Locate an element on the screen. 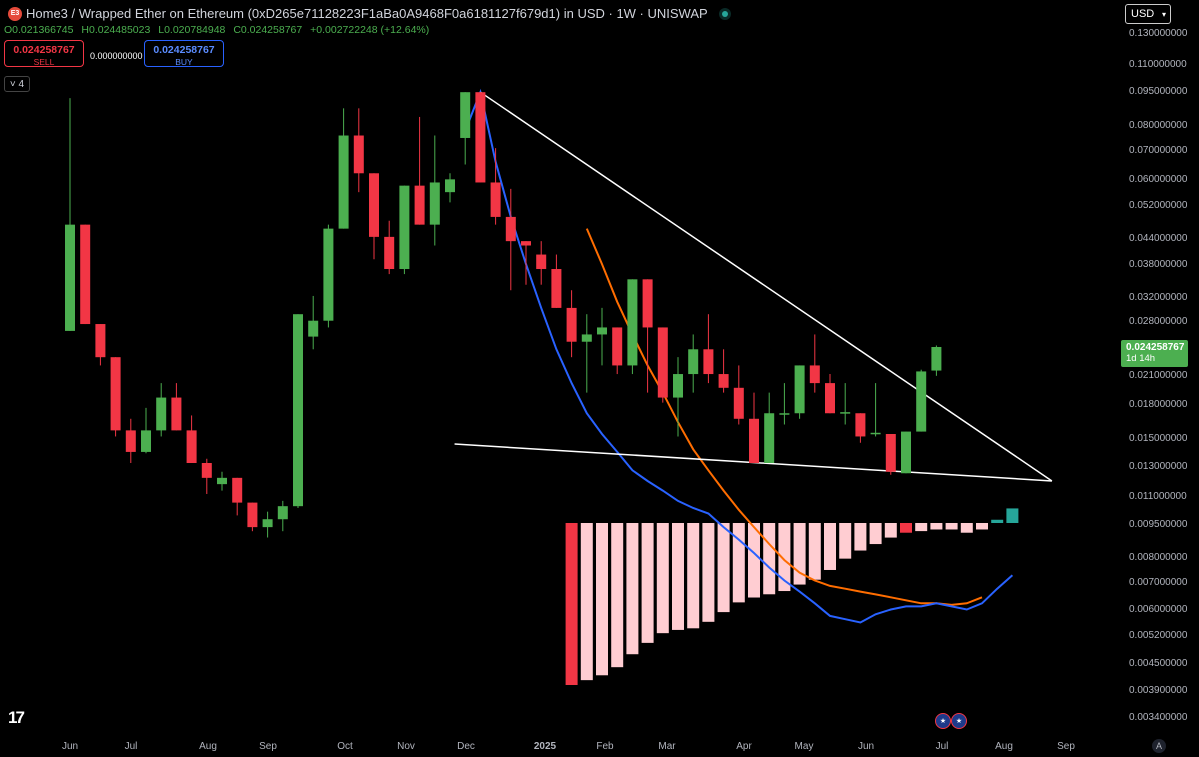  y-tick-label: 0.052000000 is located at coordinates (1158, 205).